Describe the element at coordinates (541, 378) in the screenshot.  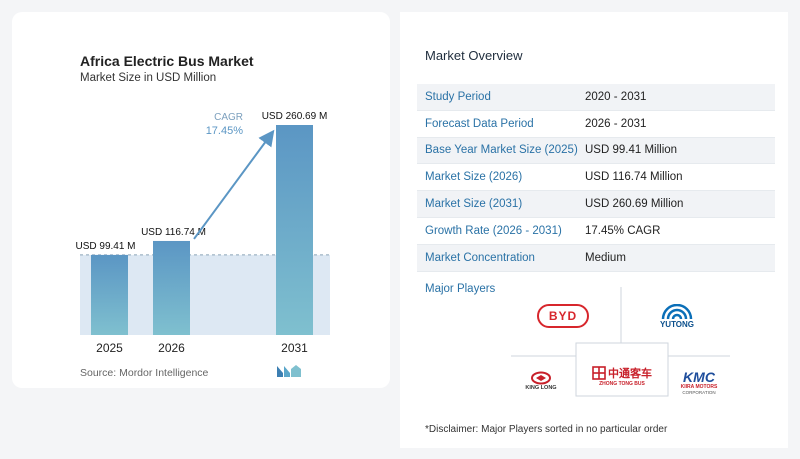
I see `king-long-emblem-icon` at that location.